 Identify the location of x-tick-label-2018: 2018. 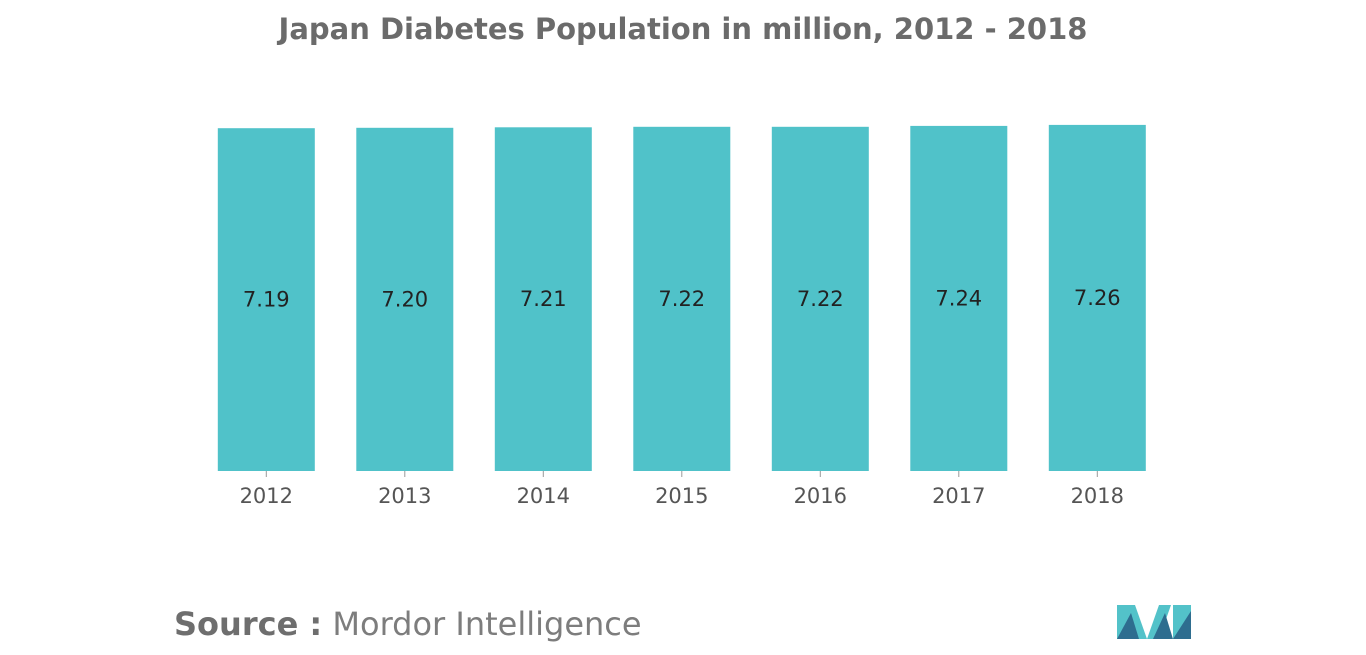
(1097, 496).